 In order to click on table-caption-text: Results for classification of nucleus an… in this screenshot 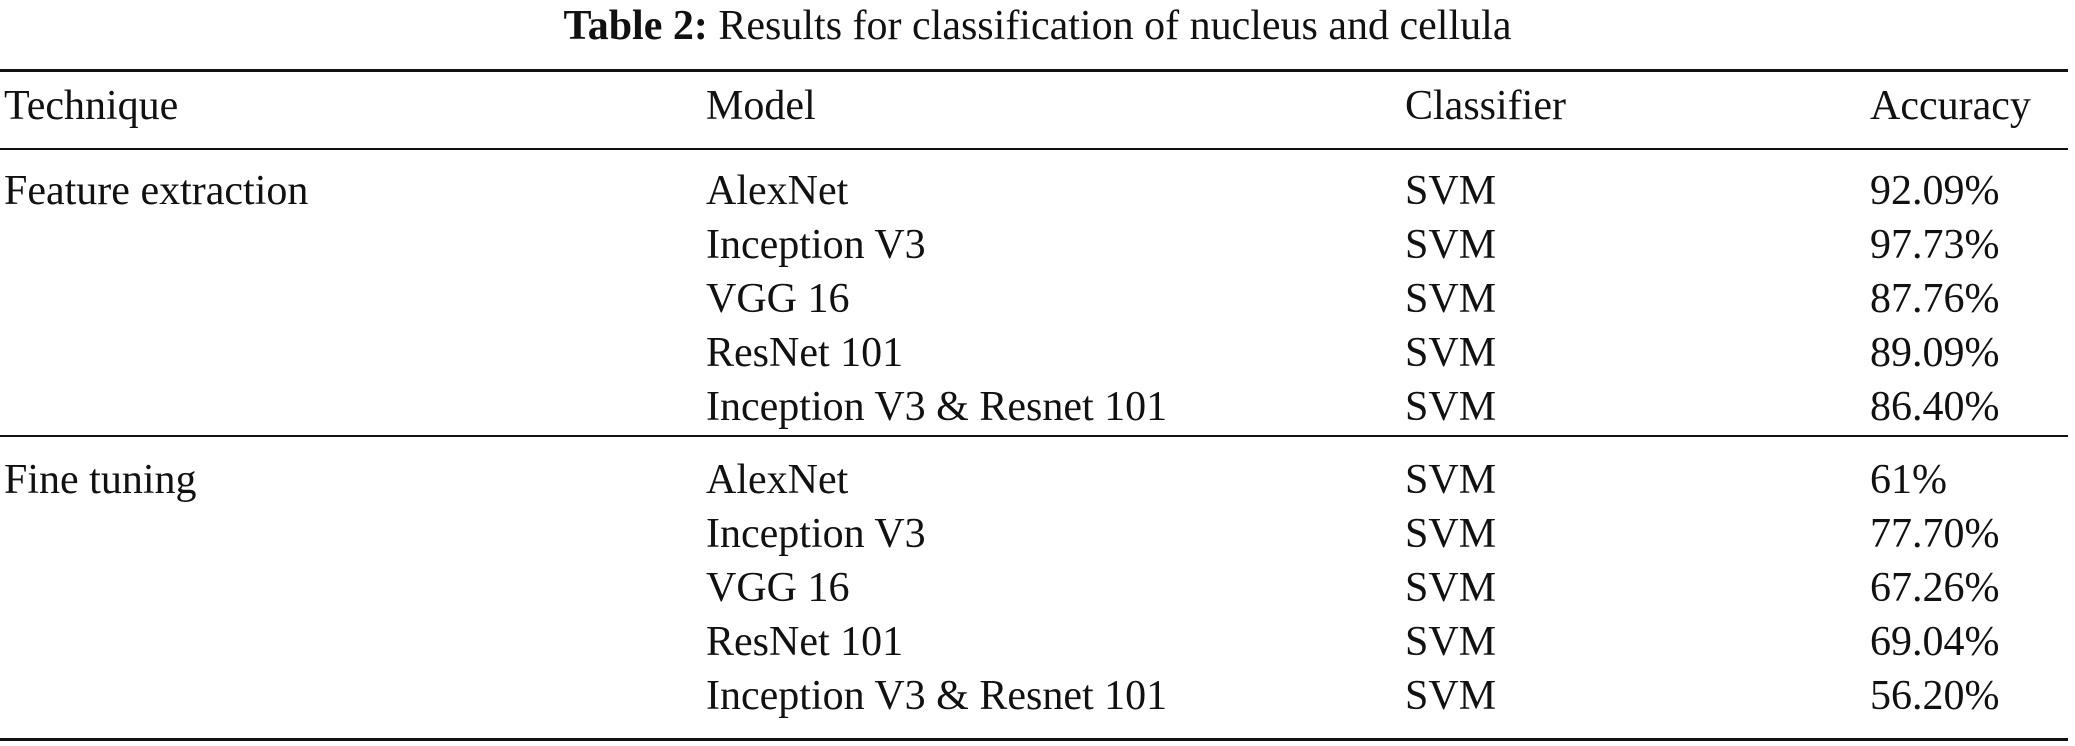, I will do `click(1115, 26)`.